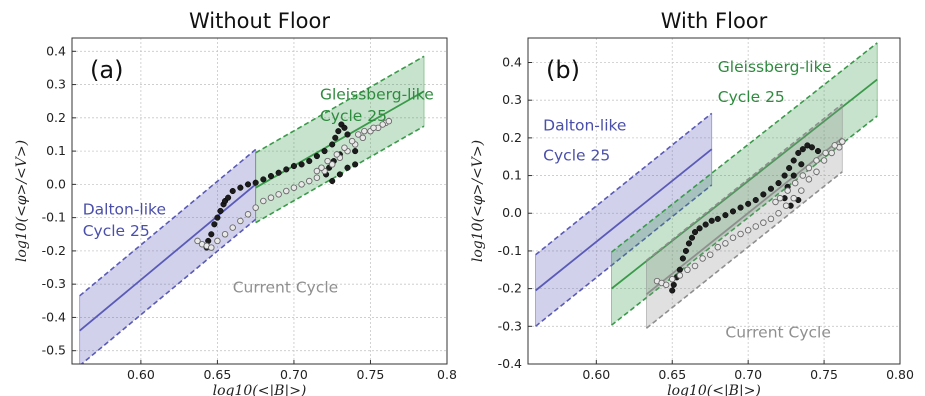 This screenshot has width=925, height=396. I want to click on y-axis-label: log10(<φ>/<V>), so click(478, 201).